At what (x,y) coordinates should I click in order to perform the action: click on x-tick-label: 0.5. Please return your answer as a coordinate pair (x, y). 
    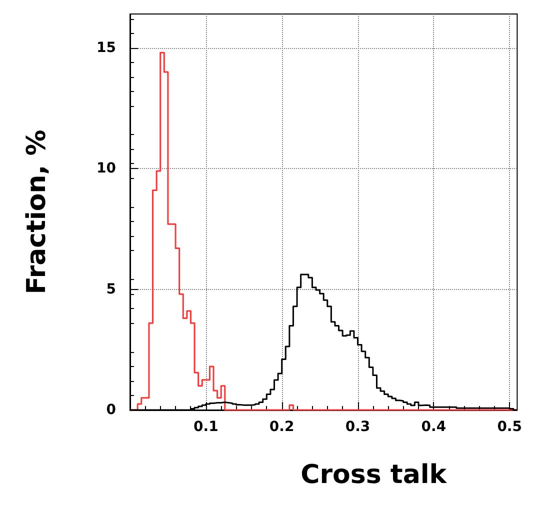
    Looking at the image, I should click on (509, 427).